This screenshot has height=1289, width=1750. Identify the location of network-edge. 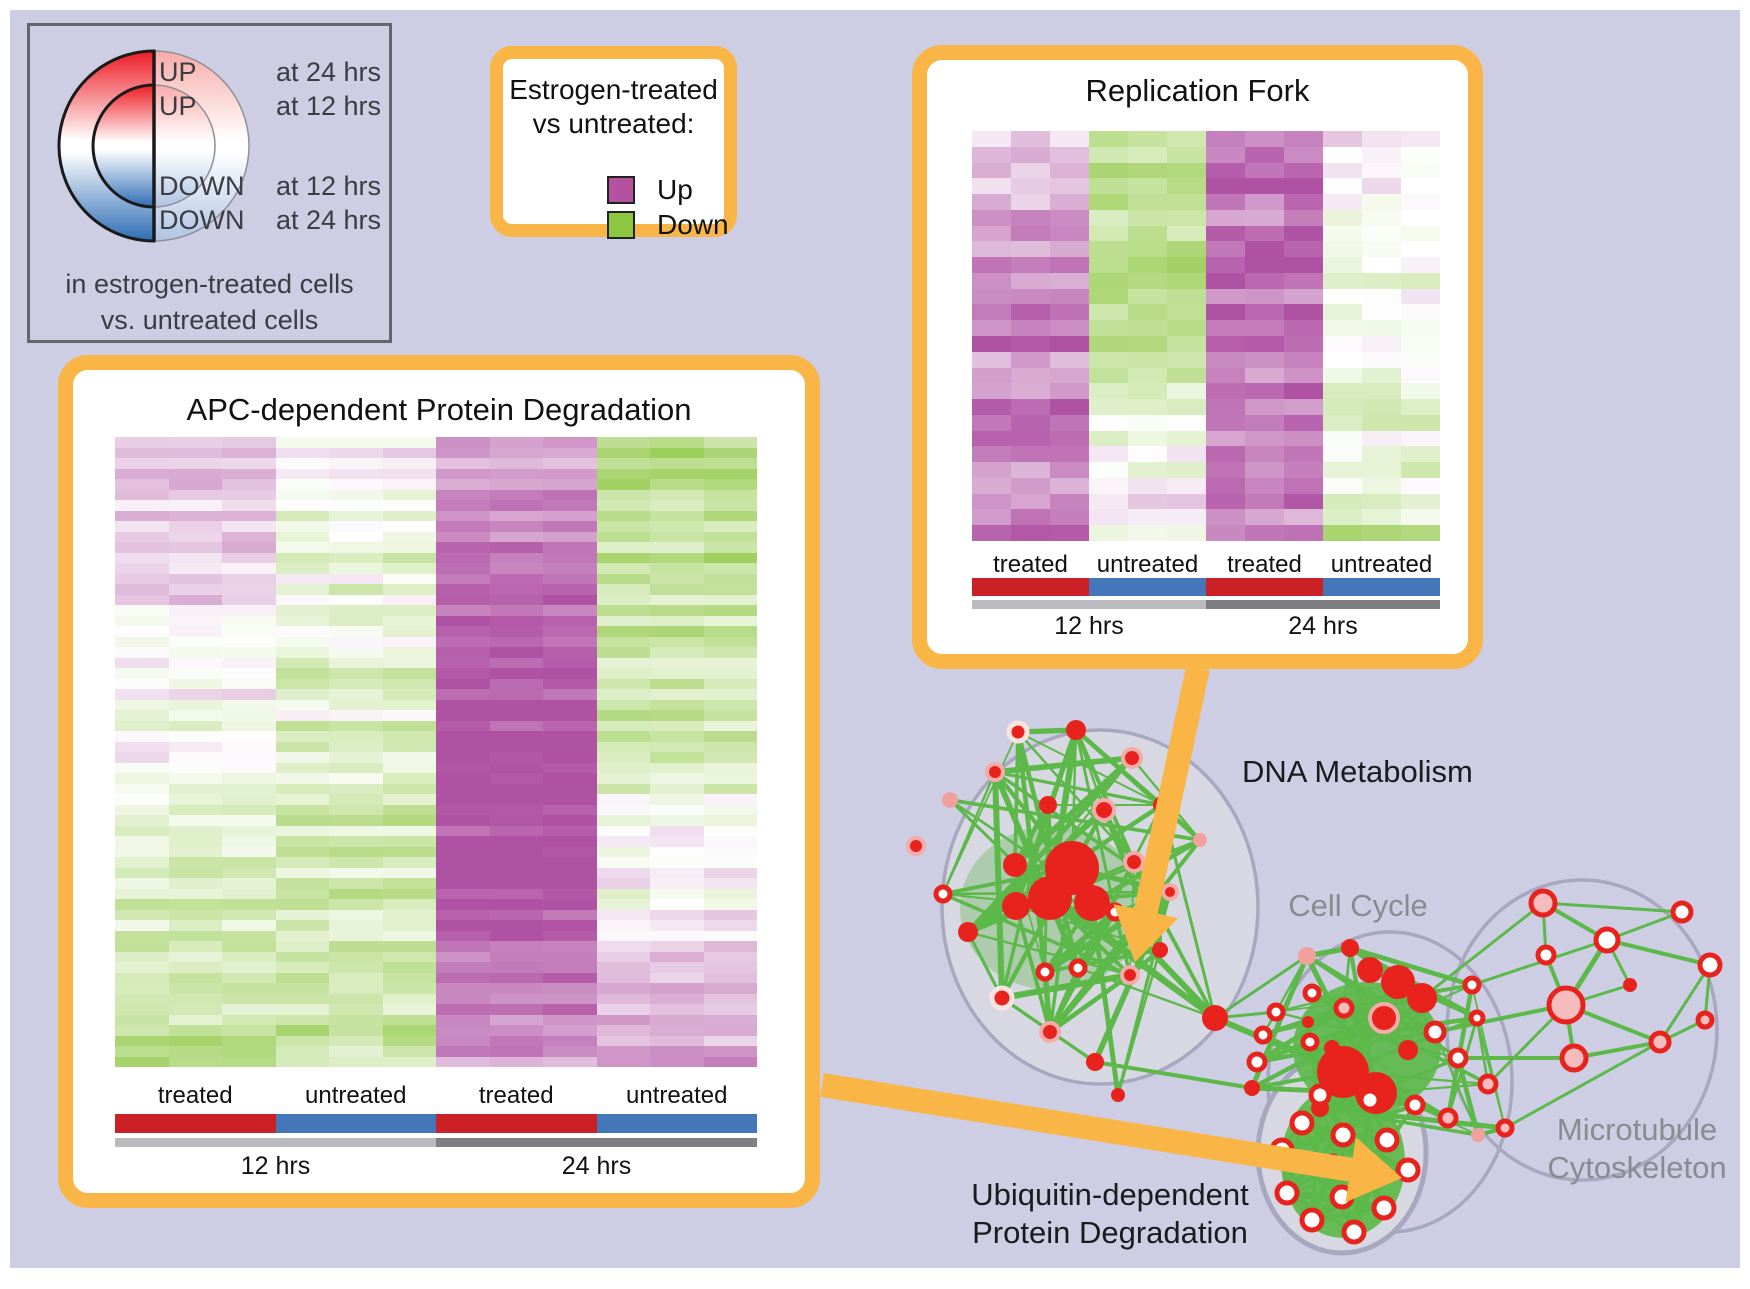
(1612, 907).